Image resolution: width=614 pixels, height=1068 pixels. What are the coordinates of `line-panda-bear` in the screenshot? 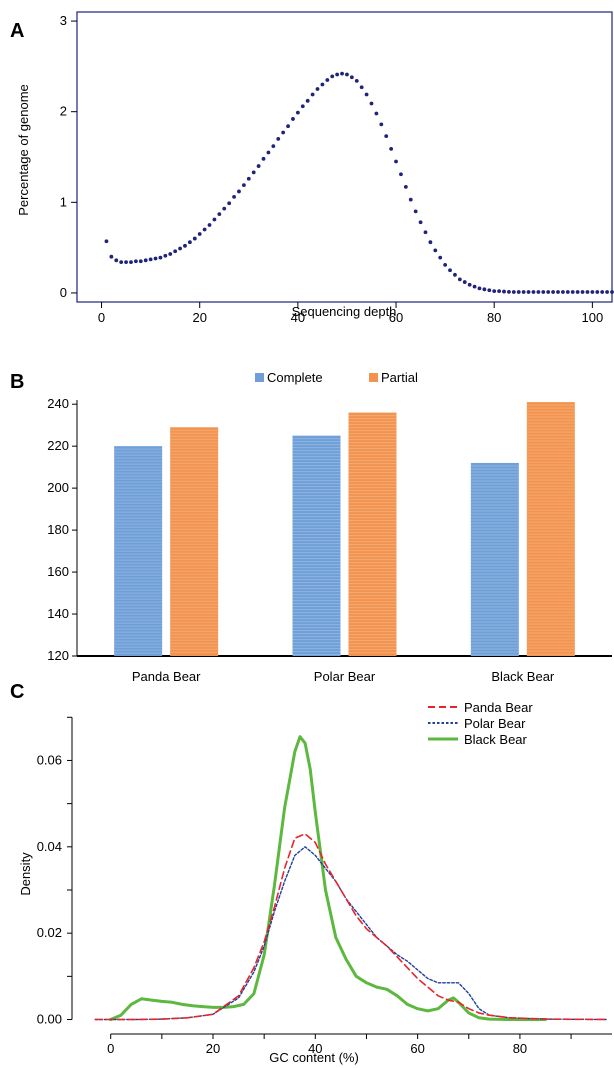 It's located at (351, 927).